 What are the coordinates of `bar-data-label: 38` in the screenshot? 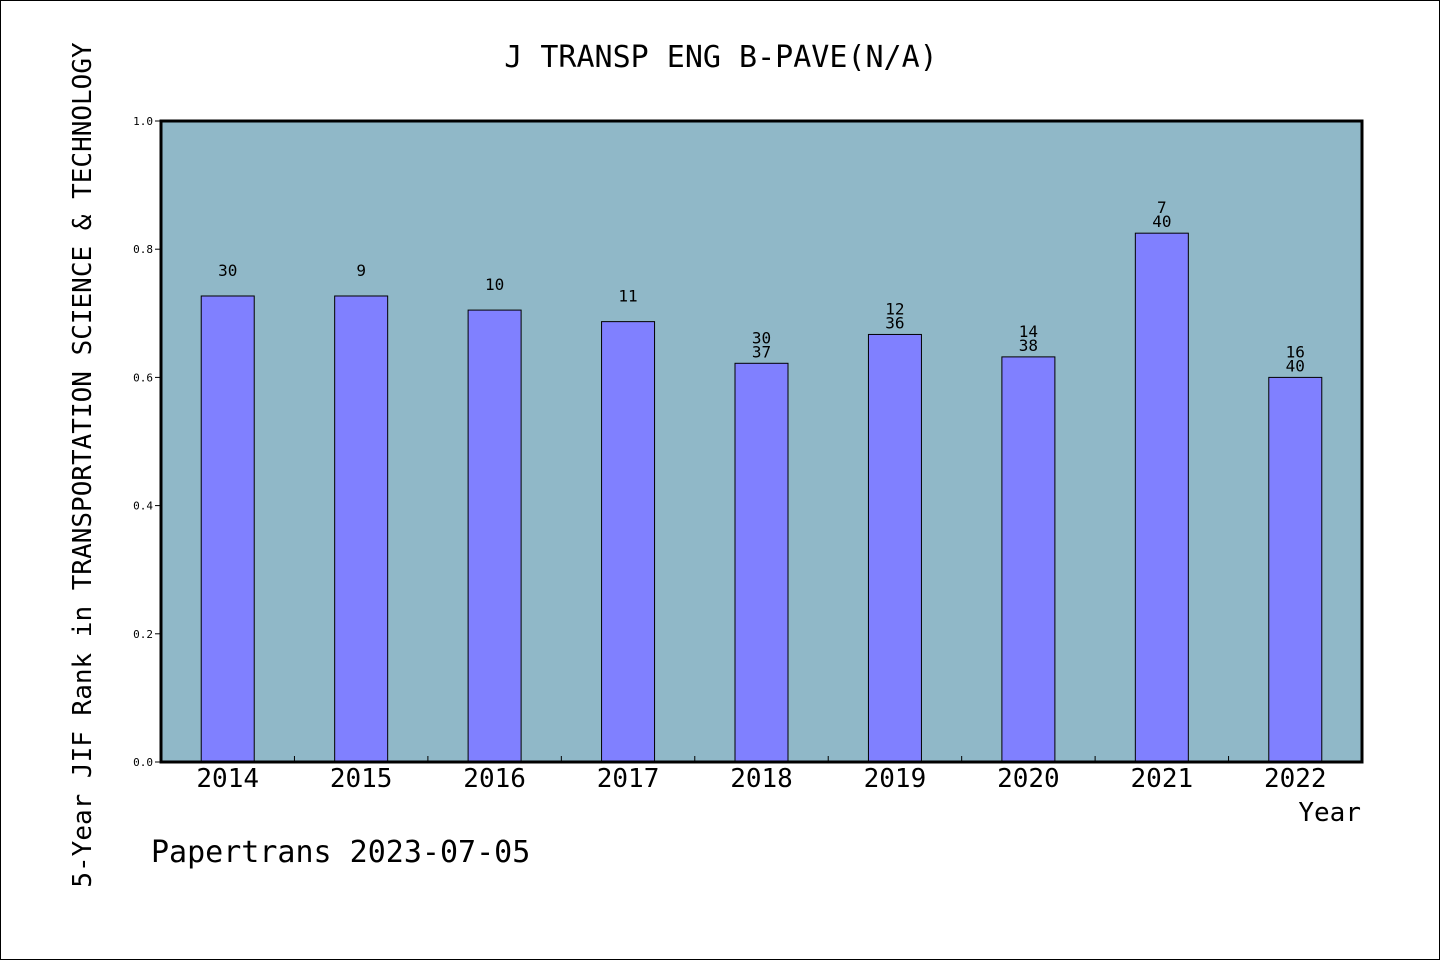 It's located at (1028, 345).